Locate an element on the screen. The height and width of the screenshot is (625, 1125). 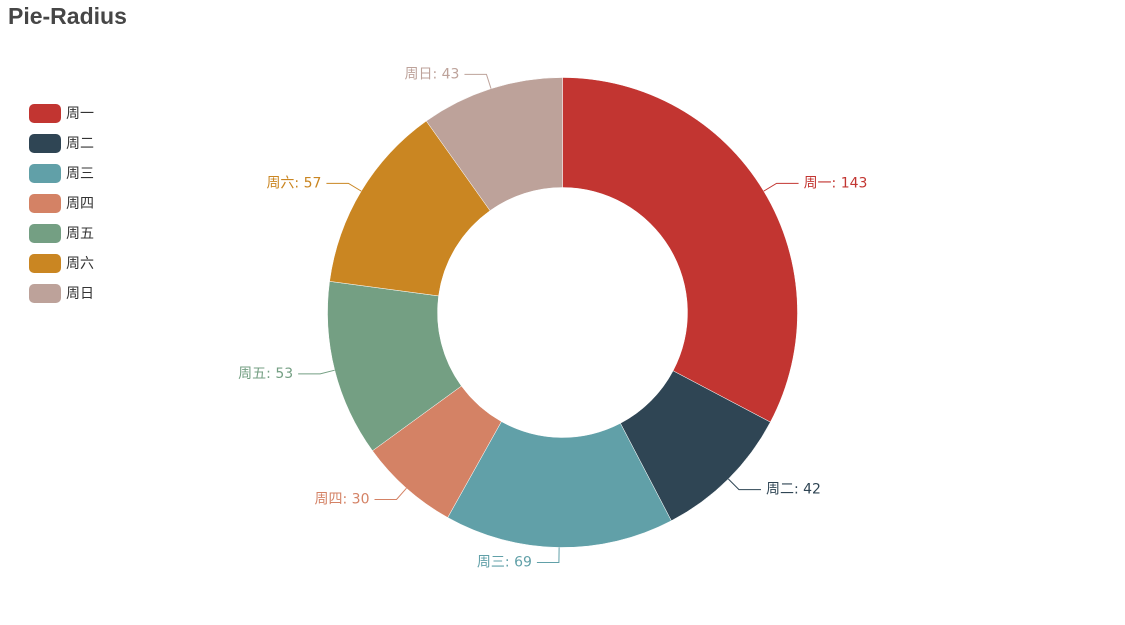
legend-item-4: 周五 is located at coordinates (61, 233).